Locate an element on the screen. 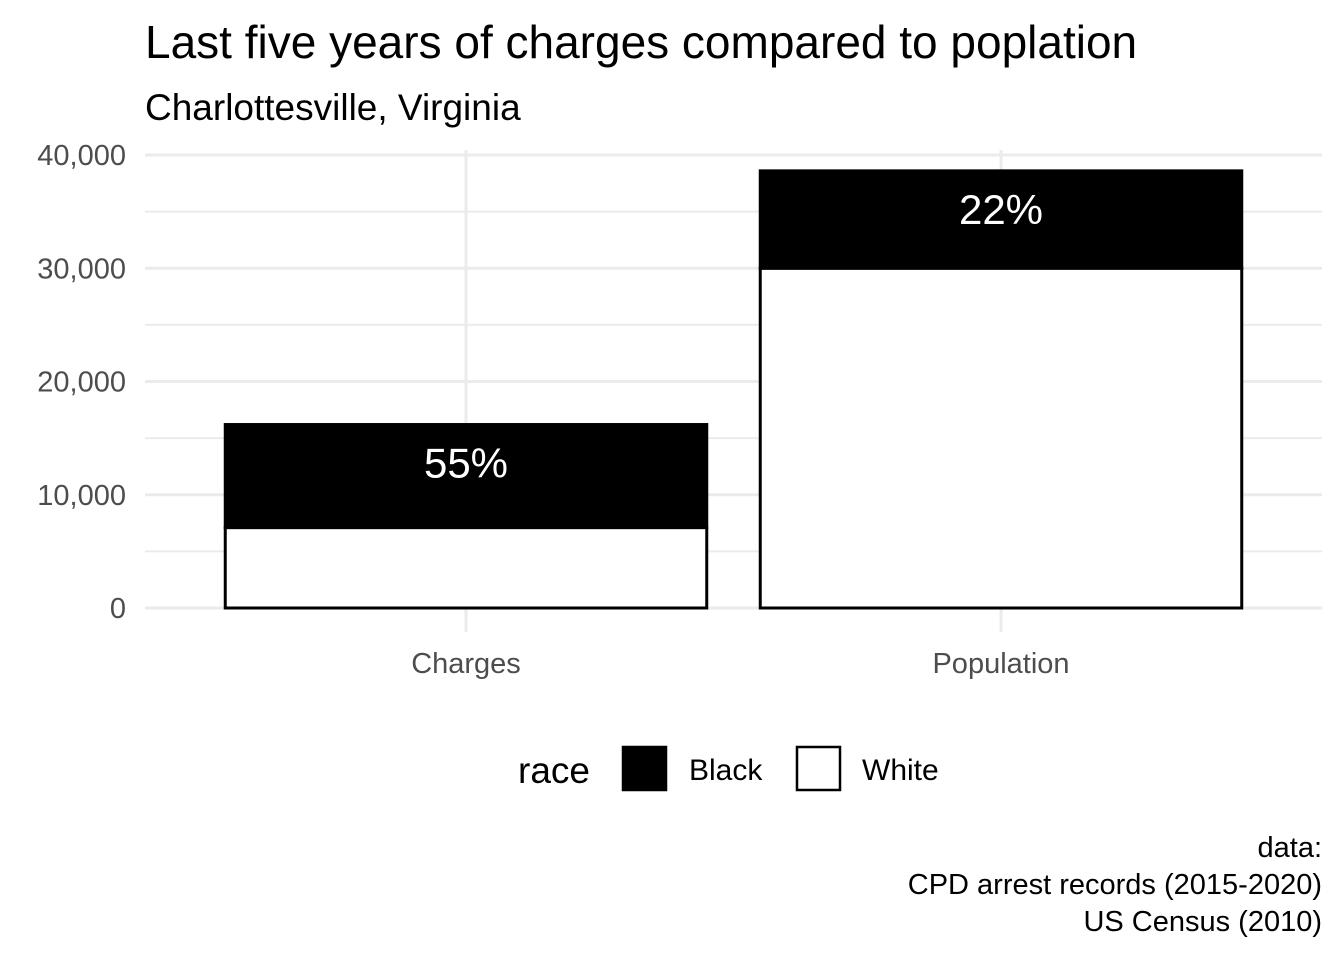  legend-title: race is located at coordinates (554, 770).